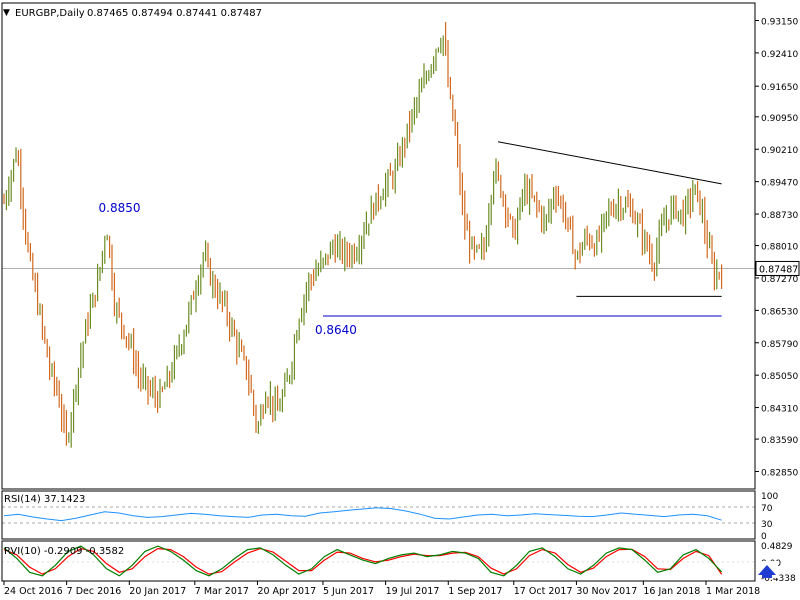 This screenshot has height=600, width=800. Describe the element at coordinates (779, 55) in the screenshot. I see `price-tick-label: 0.92410` at that location.